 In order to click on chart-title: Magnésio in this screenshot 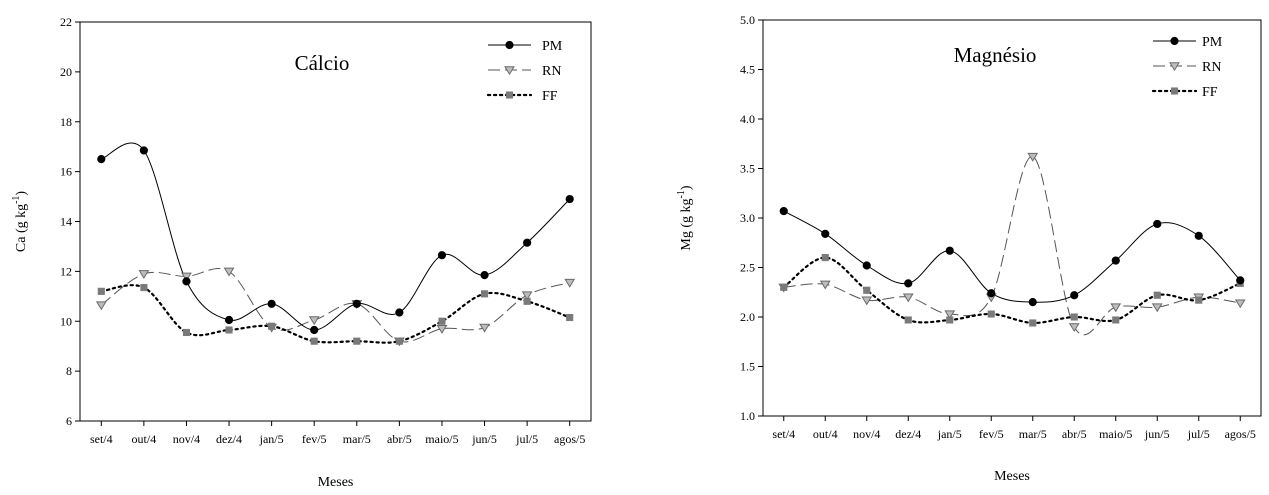, I will do `click(995, 55)`.